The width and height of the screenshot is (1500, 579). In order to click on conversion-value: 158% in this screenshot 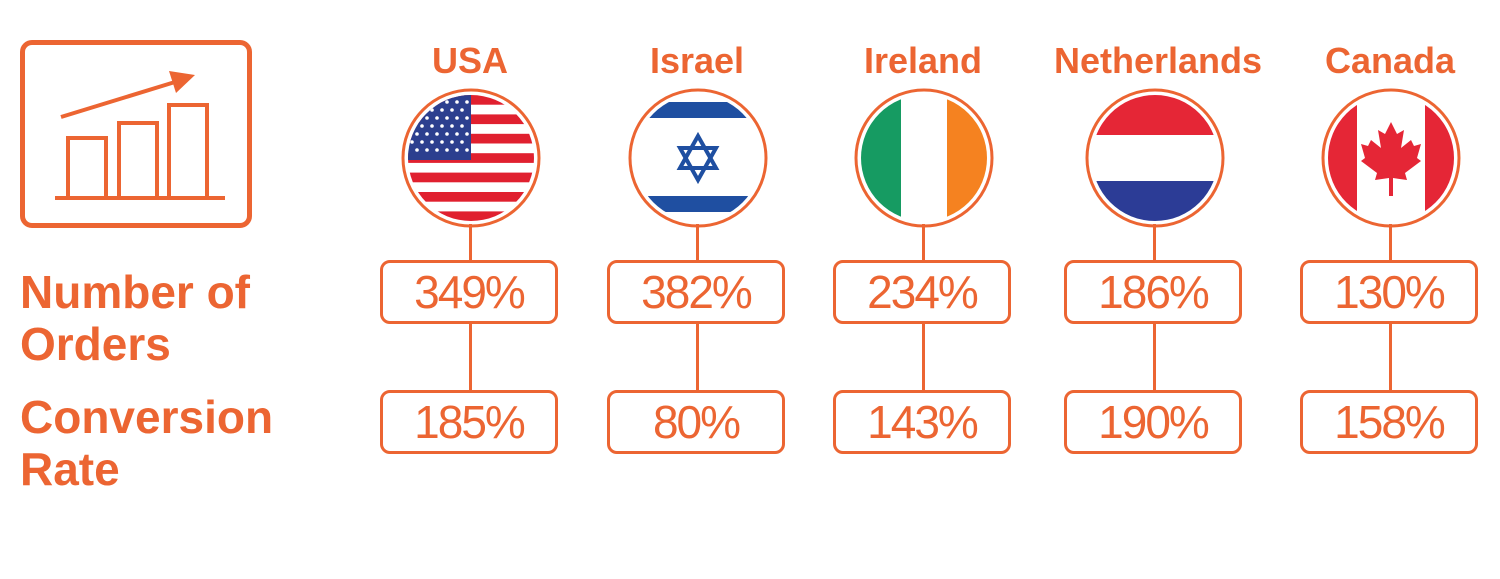, I will do `click(1389, 422)`.